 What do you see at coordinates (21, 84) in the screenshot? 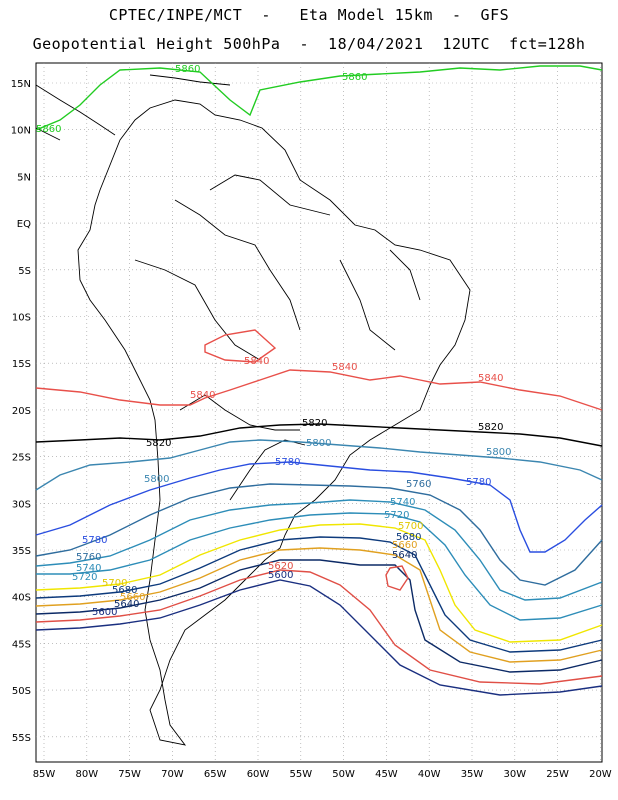
I see `lat-label-15N: 15N` at bounding box center [21, 84].